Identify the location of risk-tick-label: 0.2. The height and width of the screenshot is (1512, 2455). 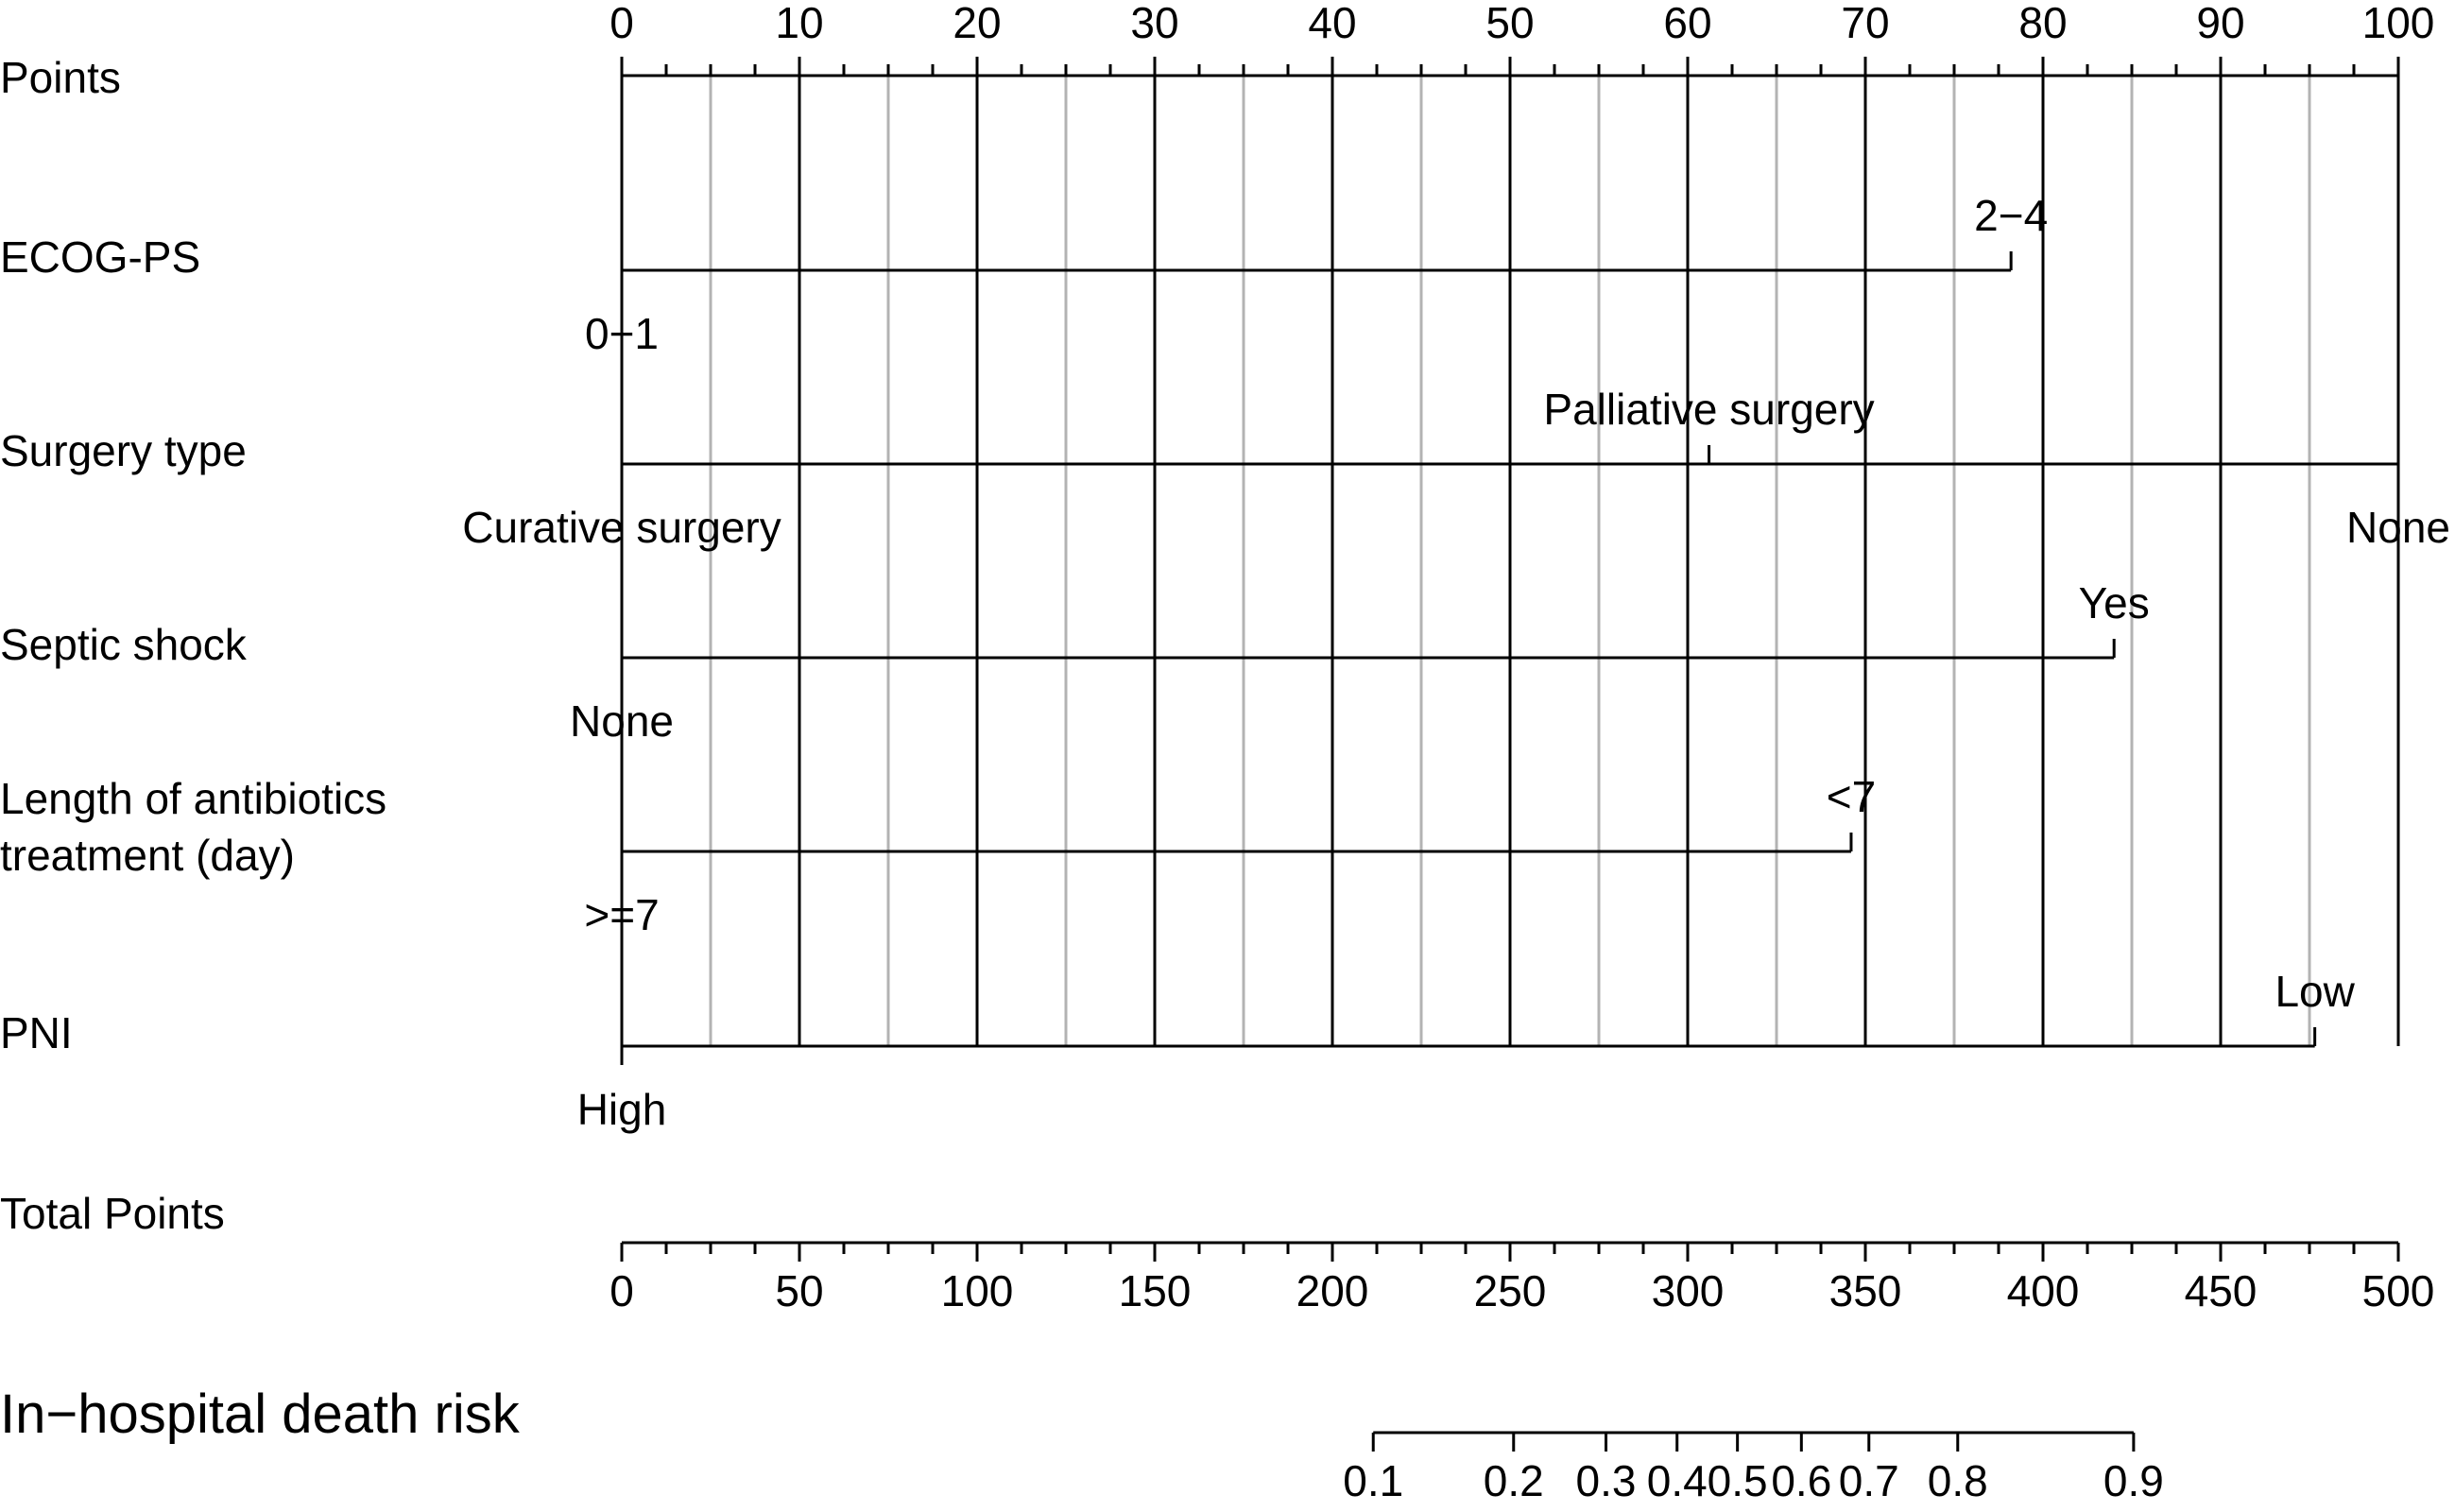
(1514, 1480).